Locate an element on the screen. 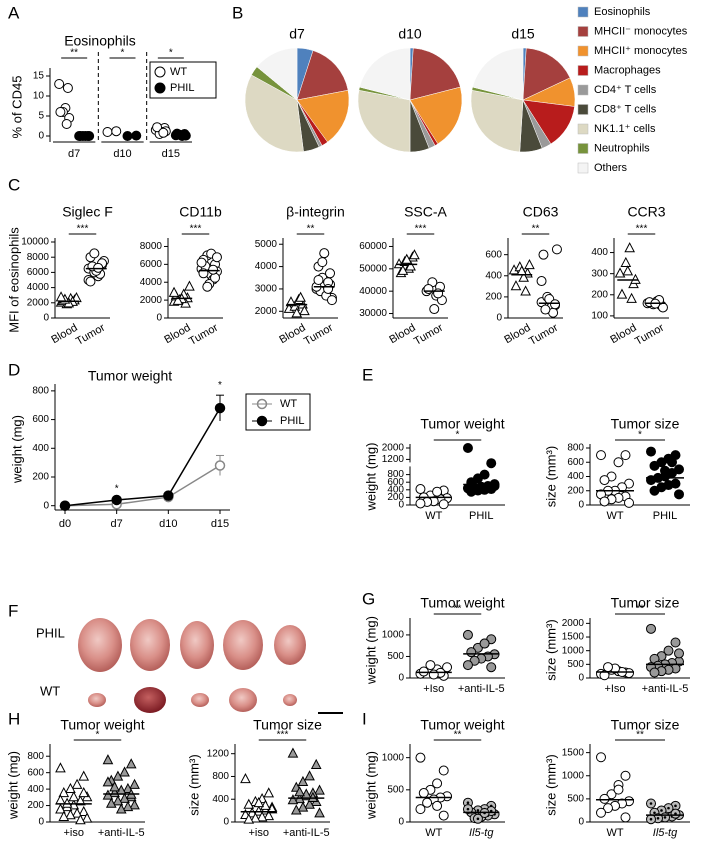  x-tick-label: d10 is located at coordinates (168, 524).